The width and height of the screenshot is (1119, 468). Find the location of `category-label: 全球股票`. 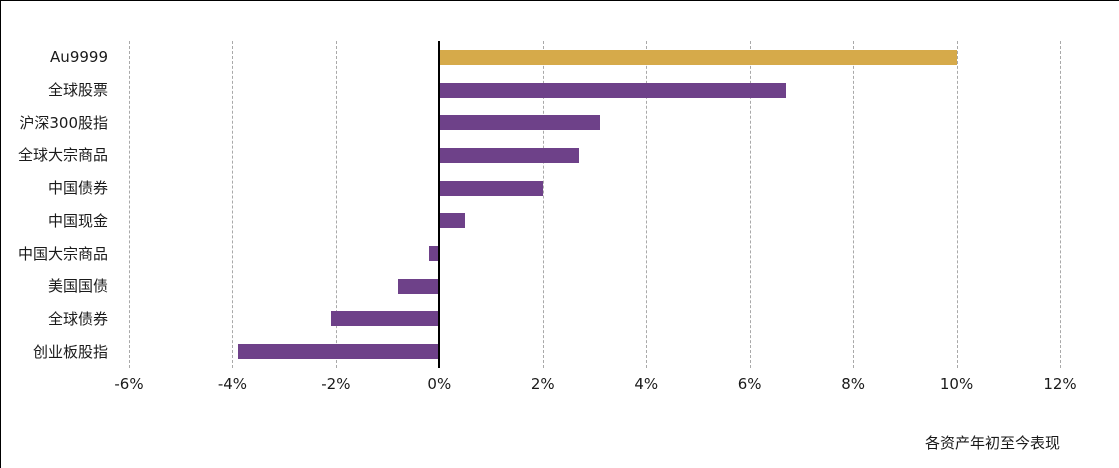

category-label: 全球股票 is located at coordinates (77, 90).